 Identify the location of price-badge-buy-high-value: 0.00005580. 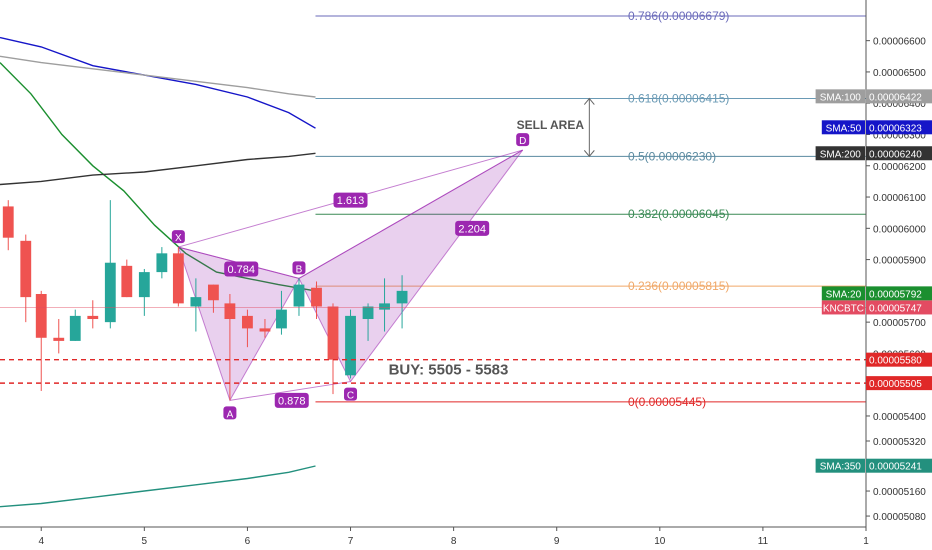
(895, 361).